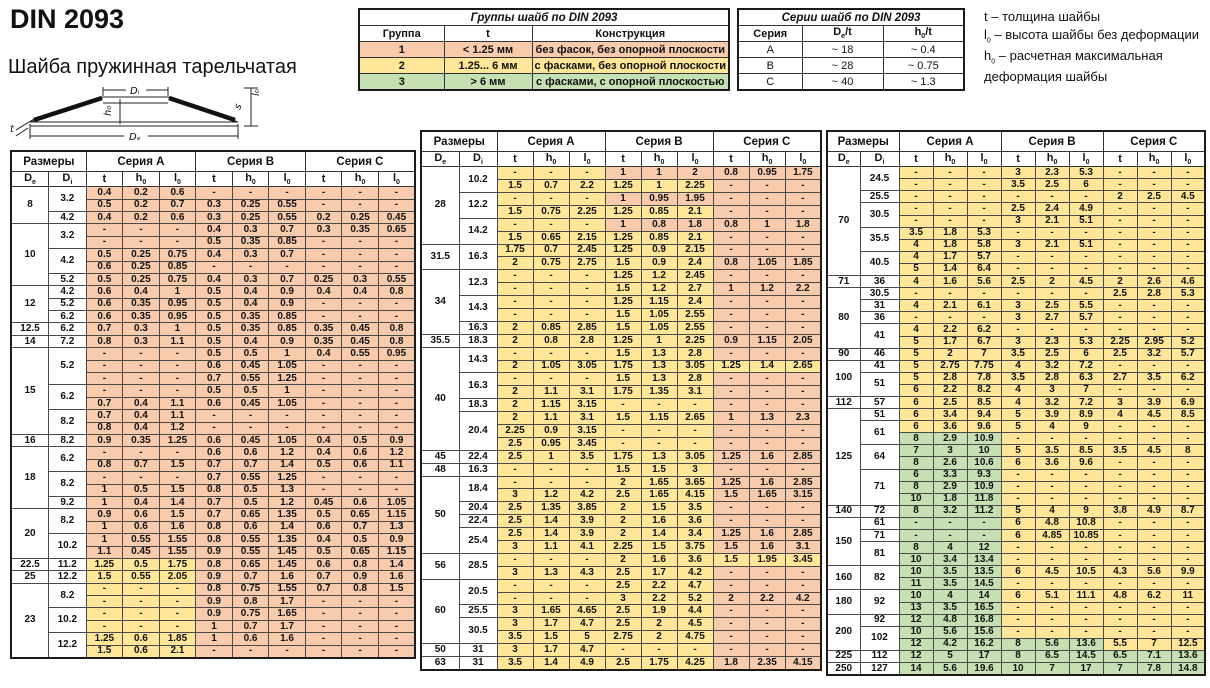 Image resolution: width=1210 pixels, height=688 pixels. What do you see at coordinates (621, 302) in the screenshot?
I see `table-row: 34 12.3- - -1.25 1.2 2.45- - -` at bounding box center [621, 302].